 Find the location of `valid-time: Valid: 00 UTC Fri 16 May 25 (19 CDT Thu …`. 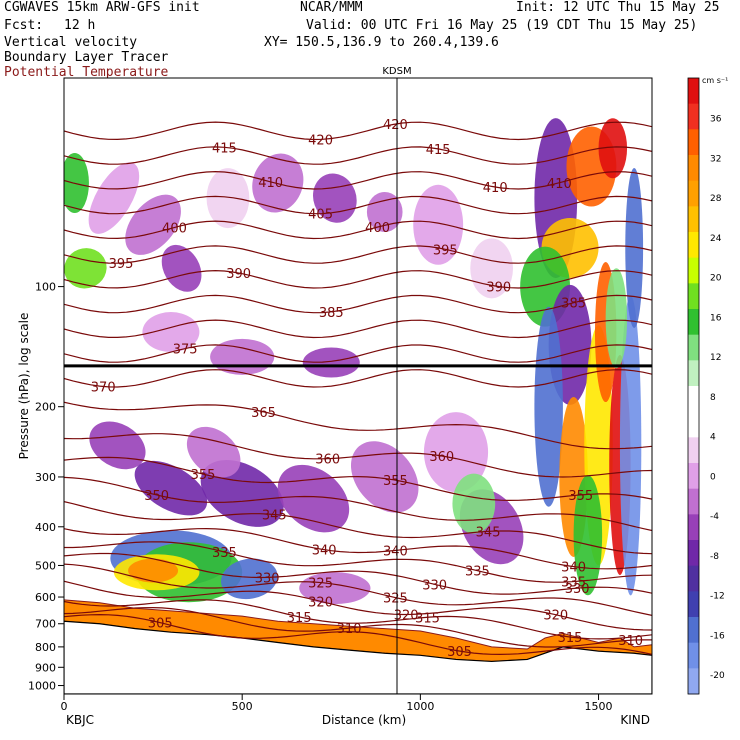

valid-time: Valid: 00 UTC Fri 16 May 25 (19 CDT Thu … is located at coordinates (502, 25).